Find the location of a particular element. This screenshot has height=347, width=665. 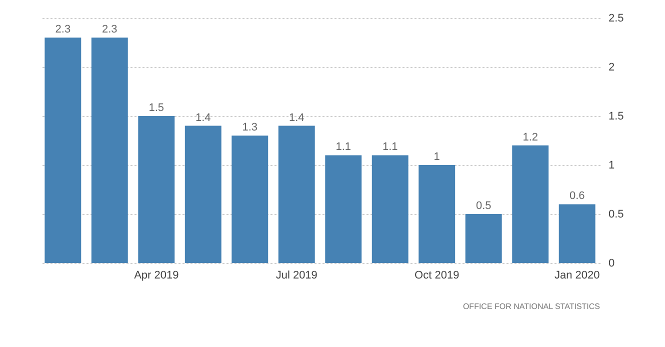

x-tick-label: Jan 2020 is located at coordinates (577, 276).